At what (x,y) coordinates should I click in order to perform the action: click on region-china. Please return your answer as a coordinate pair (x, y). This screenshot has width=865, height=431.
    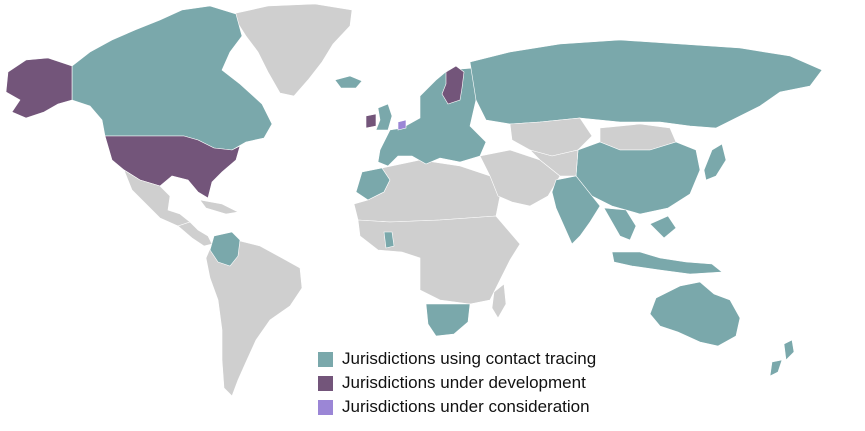
    Looking at the image, I should click on (638, 178).